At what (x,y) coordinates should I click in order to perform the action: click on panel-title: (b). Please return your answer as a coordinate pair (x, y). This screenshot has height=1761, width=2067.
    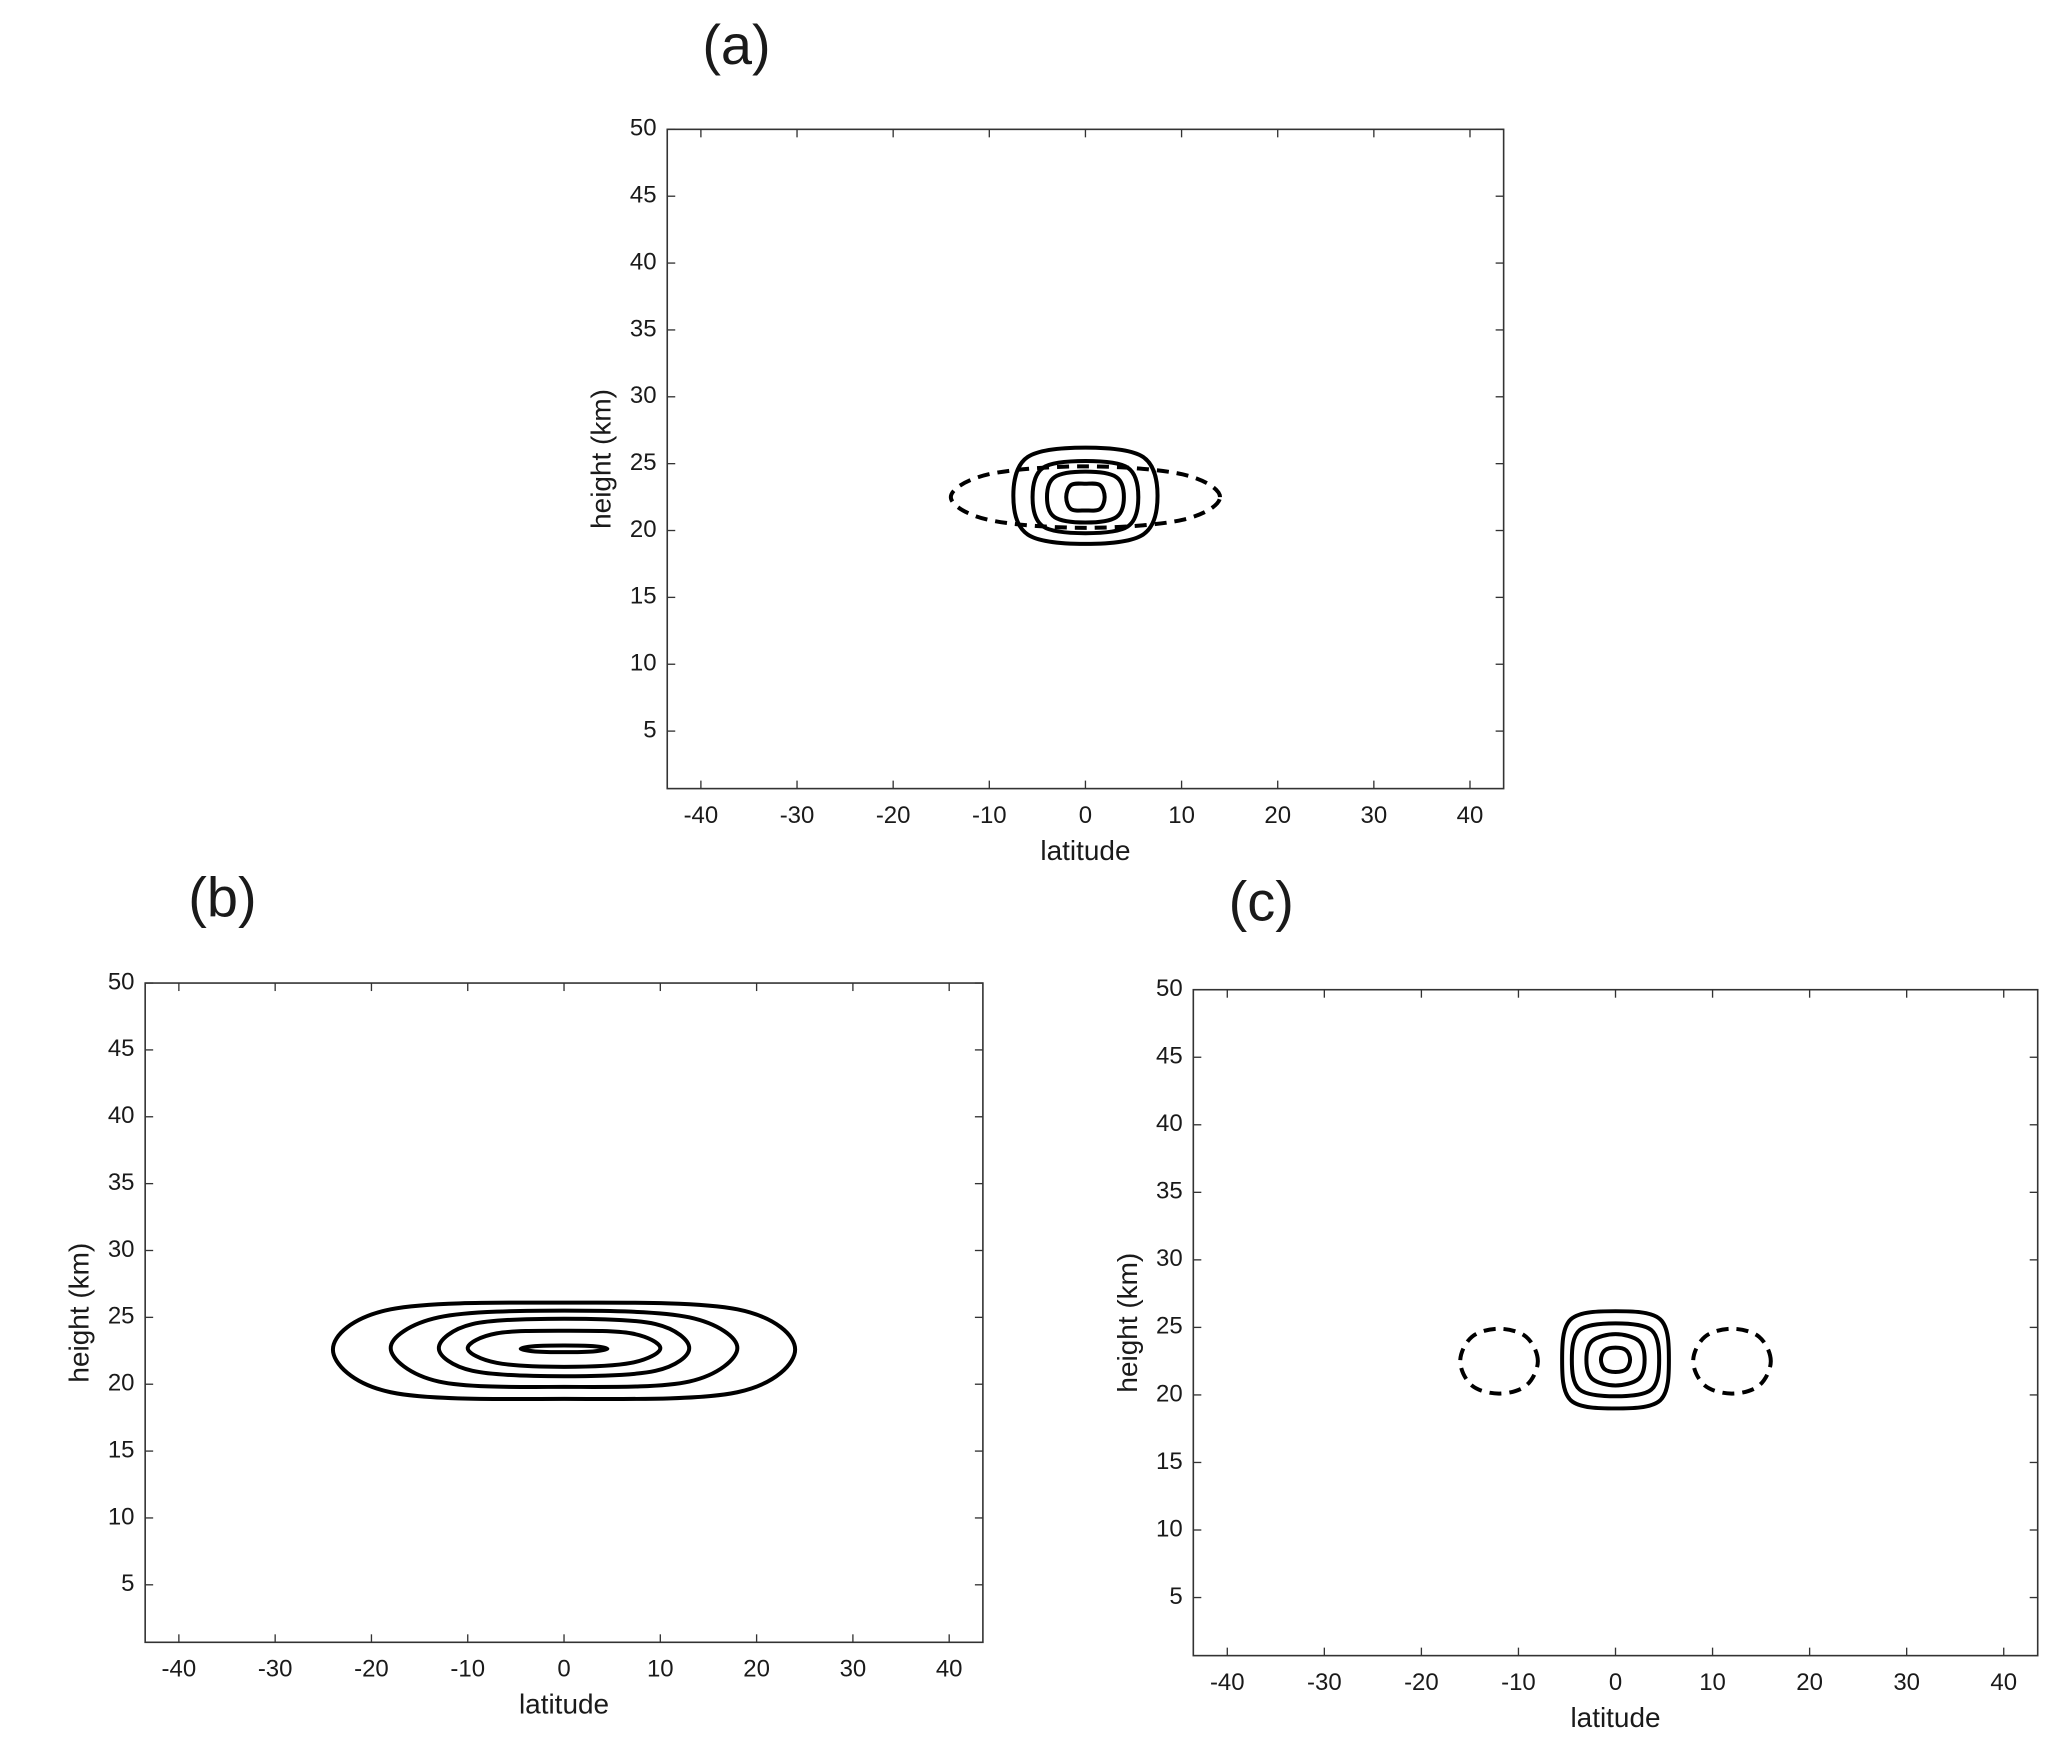
    Looking at the image, I should click on (222, 897).